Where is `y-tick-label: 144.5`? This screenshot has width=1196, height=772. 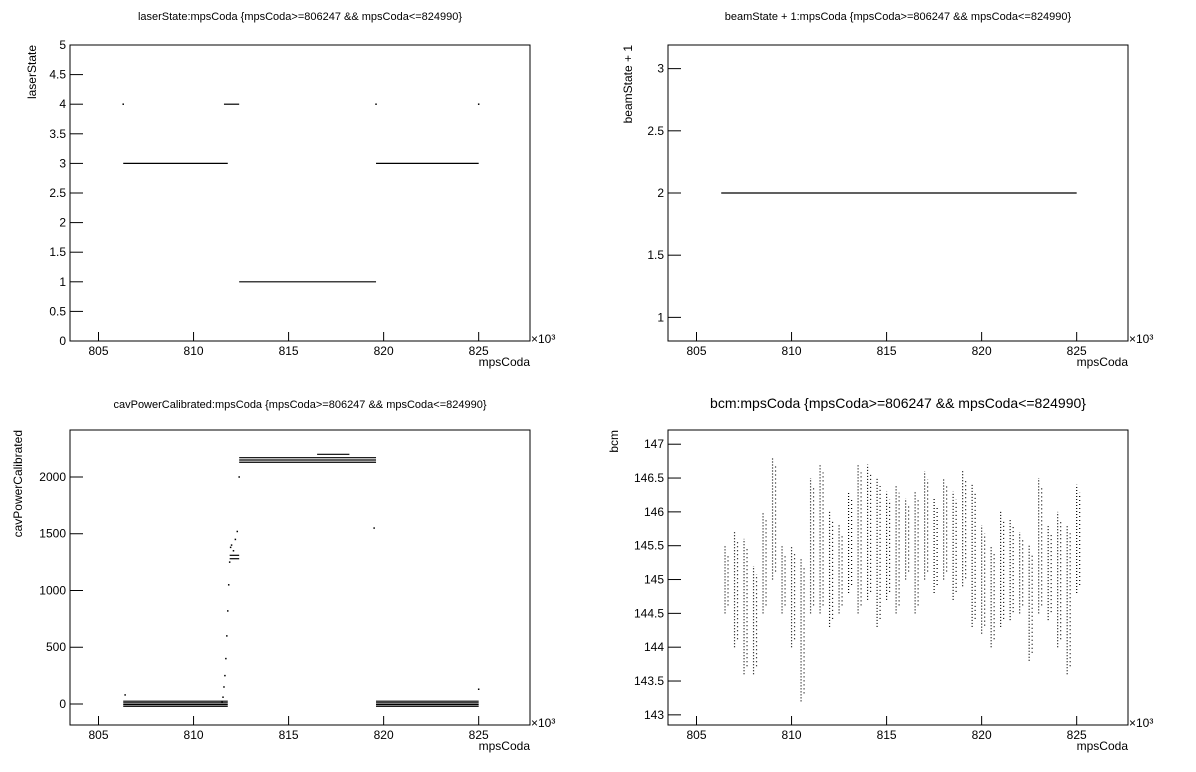
y-tick-label: 144.5 is located at coordinates (649, 613).